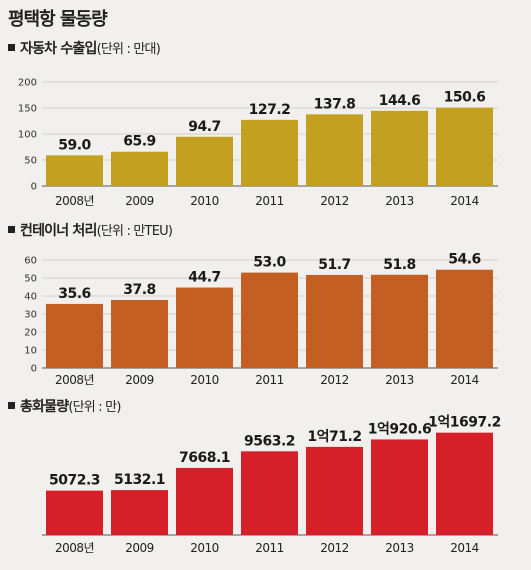 Image resolution: width=531 pixels, height=570 pixels. Describe the element at coordinates (94, 407) in the screenshot. I see `panel-unit-total: (단위 : 만)` at that location.